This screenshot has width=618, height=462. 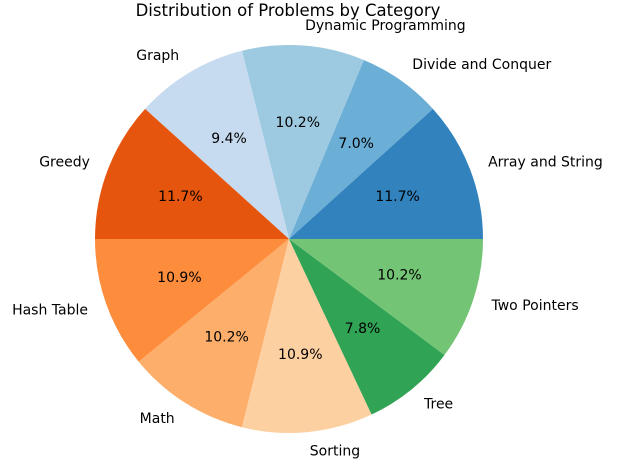 What do you see at coordinates (386, 173) in the screenshot?
I see `pie-slice-array-and-string` at bounding box center [386, 173].